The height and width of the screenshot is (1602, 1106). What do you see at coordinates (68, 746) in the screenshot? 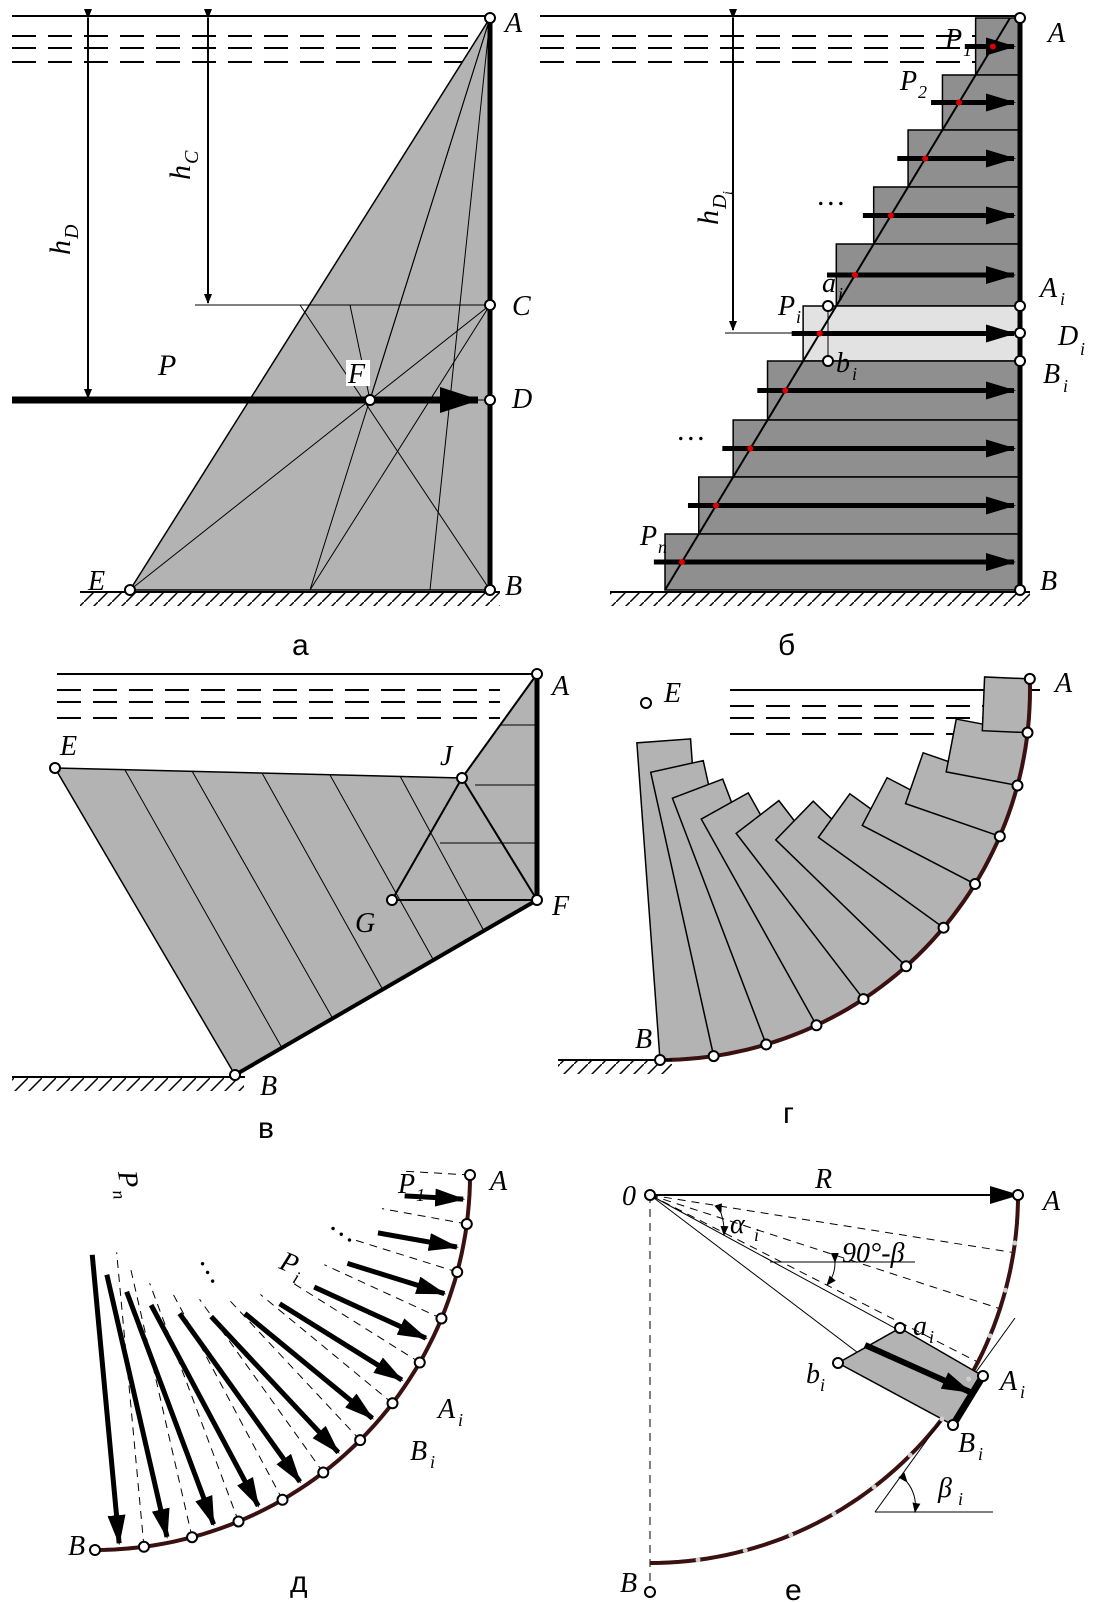
I see `label-E: E` at bounding box center [68, 746].